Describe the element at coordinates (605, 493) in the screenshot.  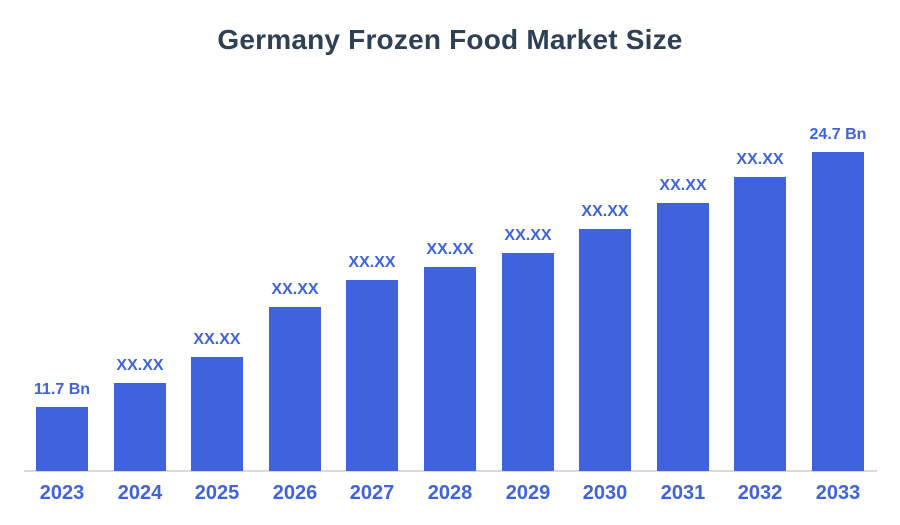
I see `x-tick-2030: 2030` at that location.